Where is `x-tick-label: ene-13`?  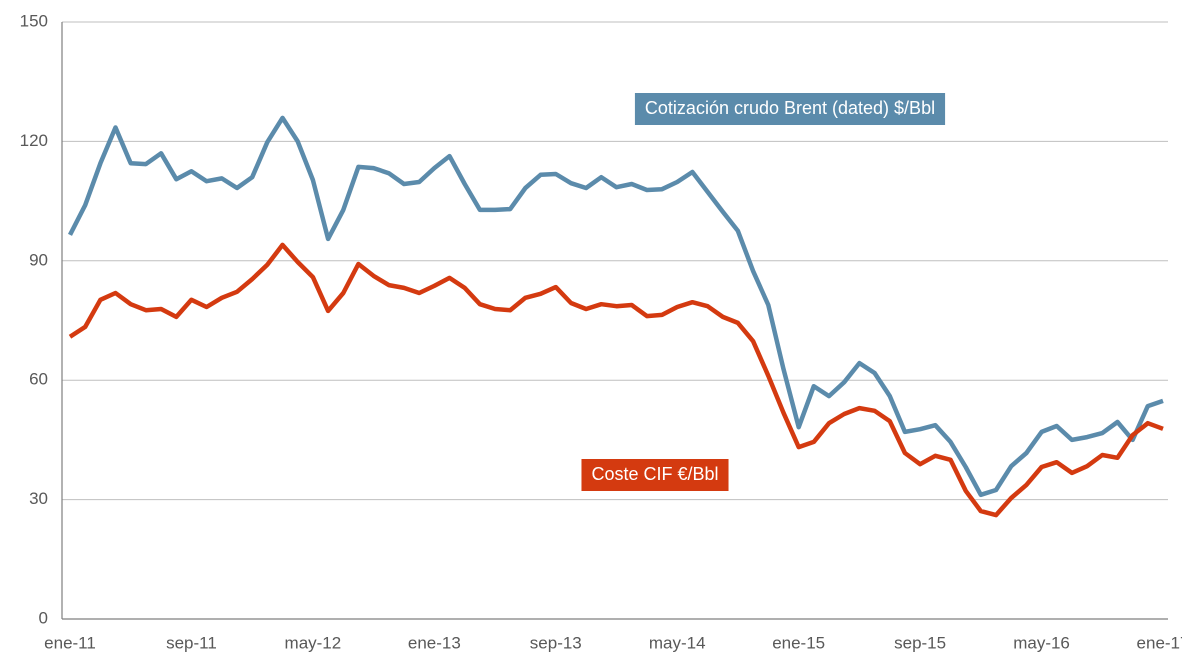 x-tick-label: ene-13 is located at coordinates (434, 642).